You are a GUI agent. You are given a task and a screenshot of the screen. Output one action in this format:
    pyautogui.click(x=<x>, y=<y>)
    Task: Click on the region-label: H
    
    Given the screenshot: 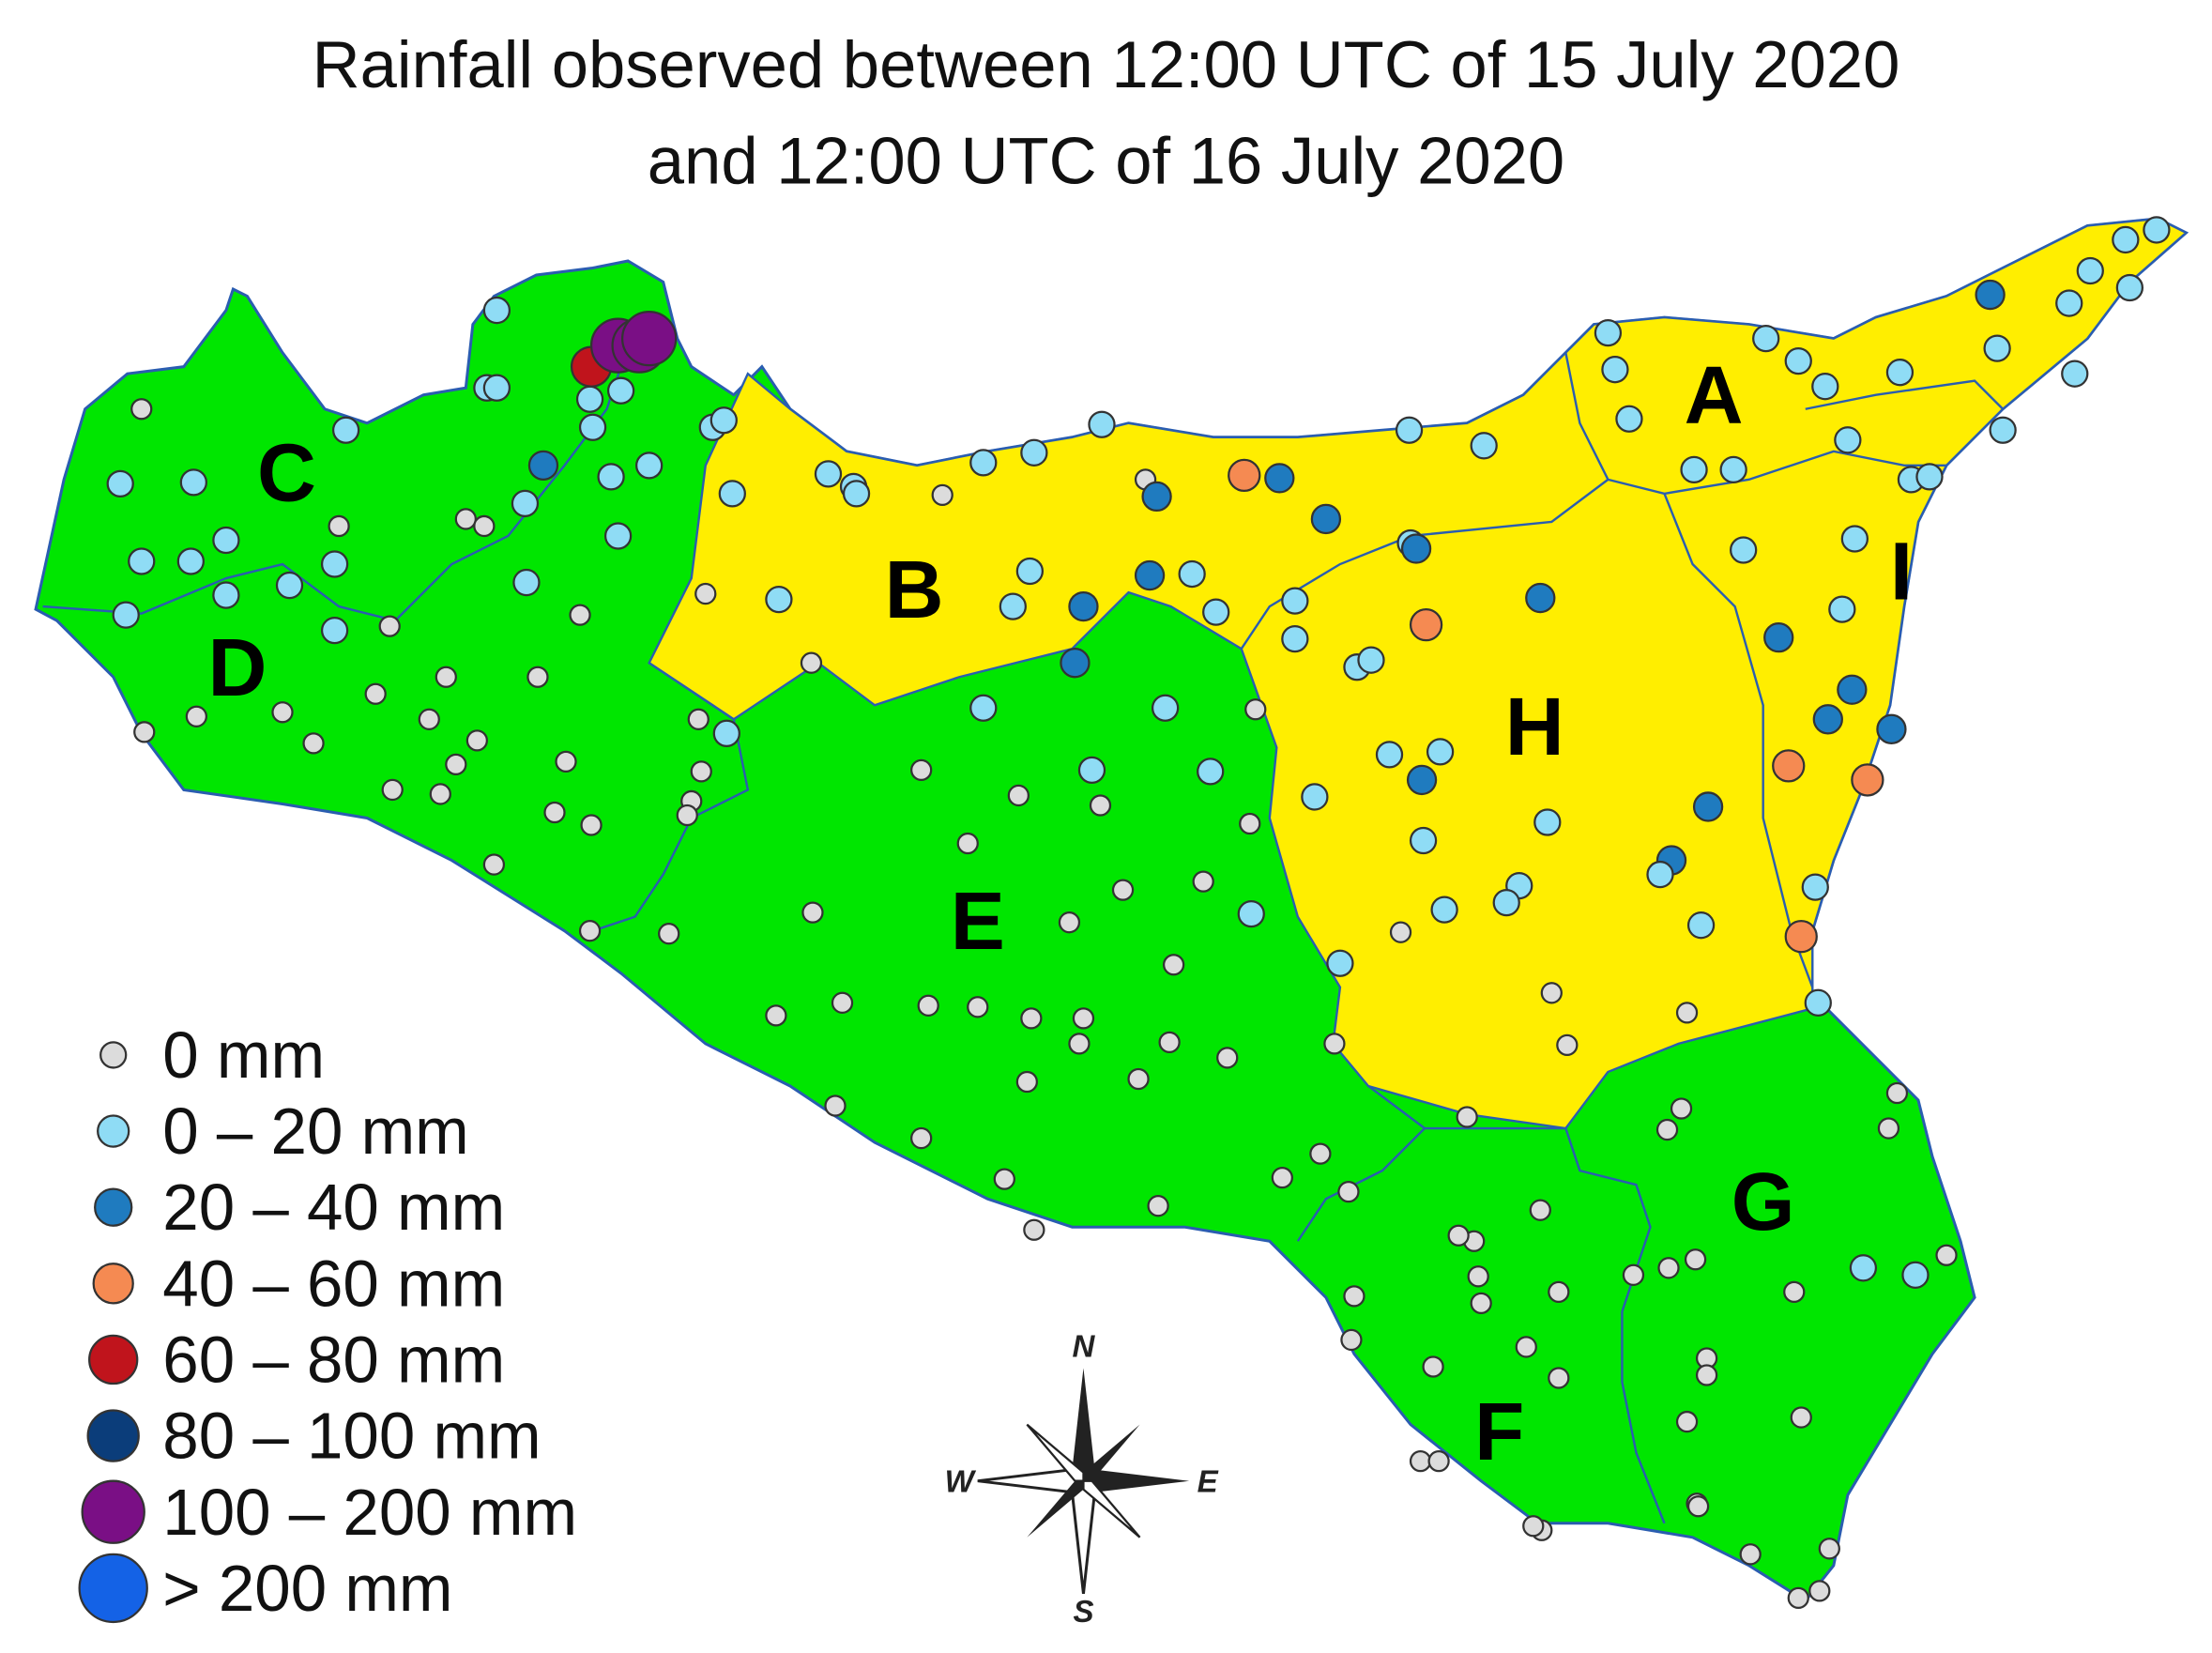 What is the action you would take?
    pyautogui.click(x=1534, y=727)
    